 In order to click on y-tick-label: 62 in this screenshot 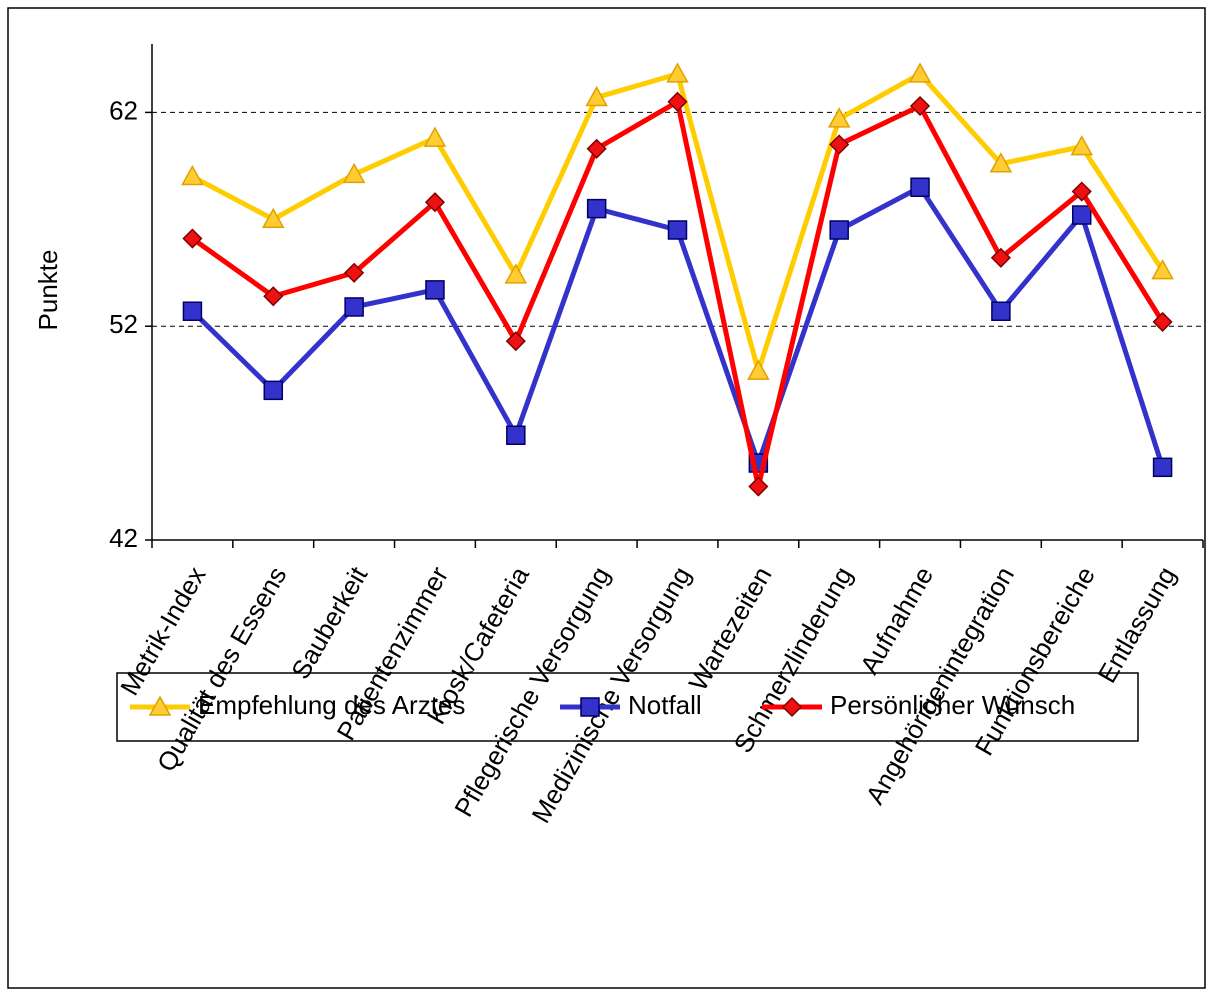, I will do `click(123, 110)`.